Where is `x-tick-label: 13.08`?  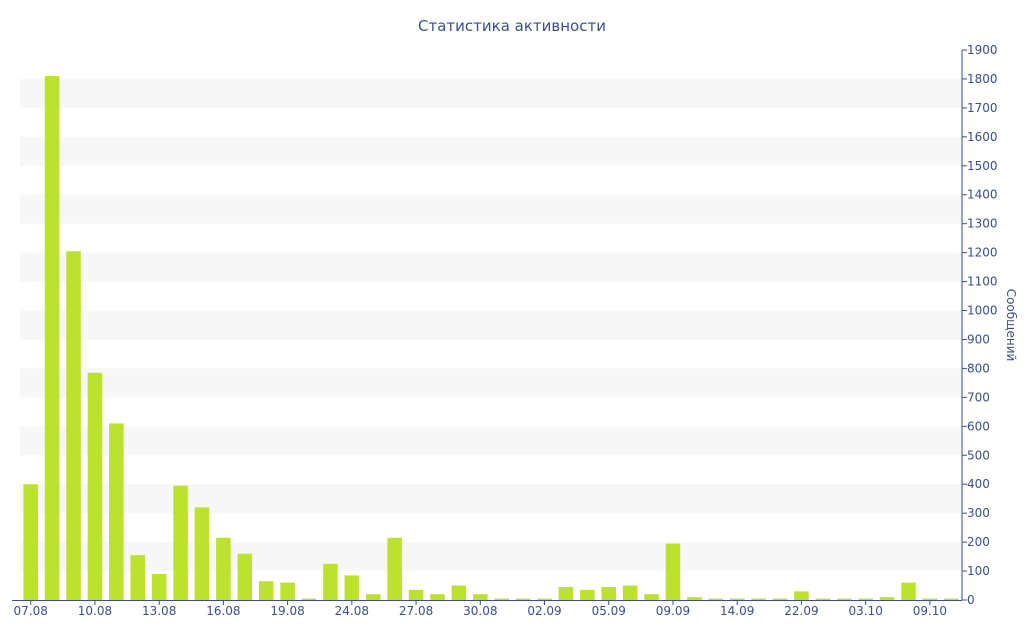 x-tick-label: 13.08 is located at coordinates (159, 611).